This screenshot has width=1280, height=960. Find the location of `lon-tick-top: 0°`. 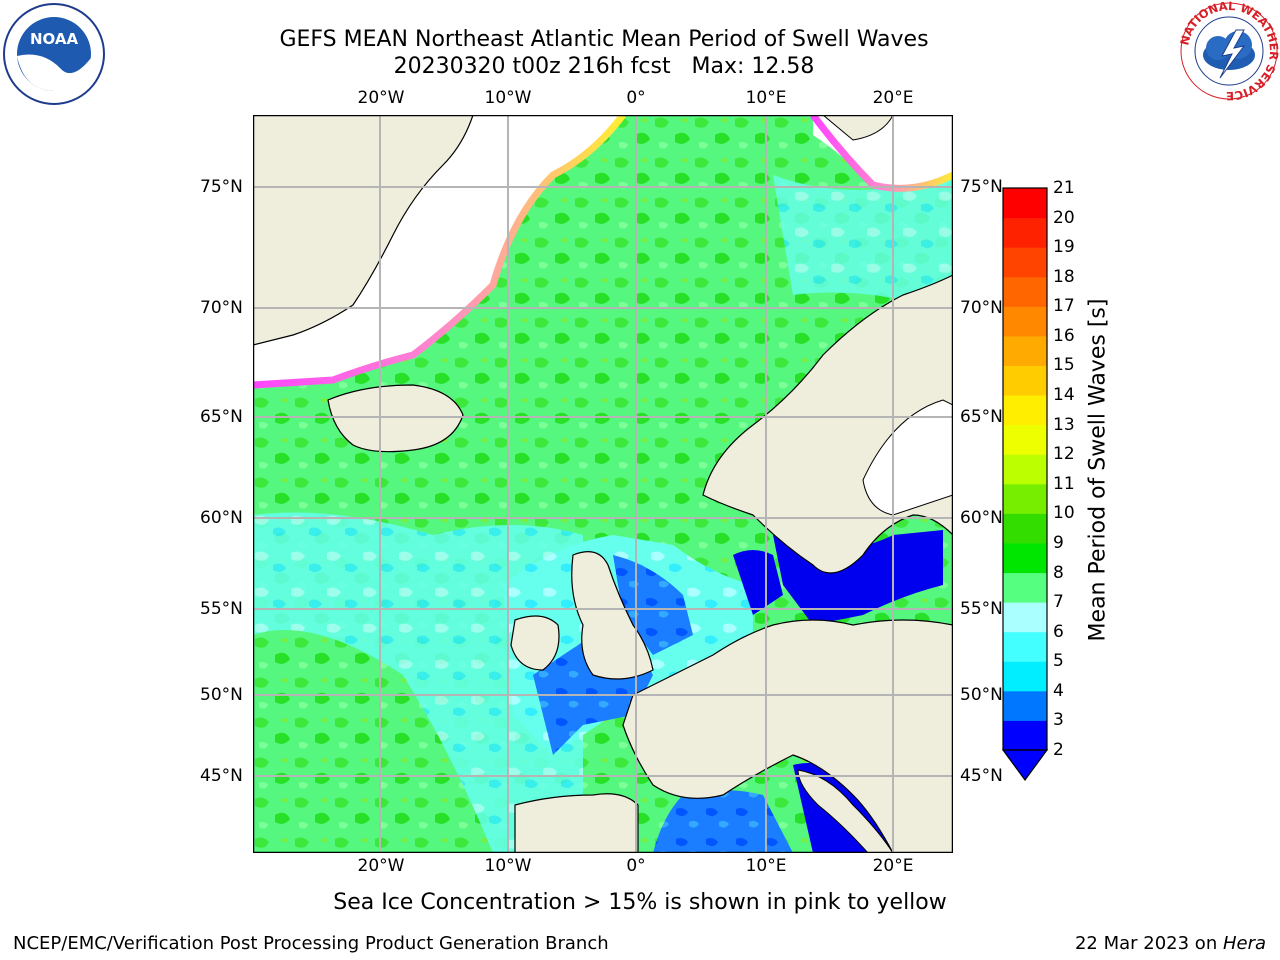

lon-tick-top: 0° is located at coordinates (636, 98).